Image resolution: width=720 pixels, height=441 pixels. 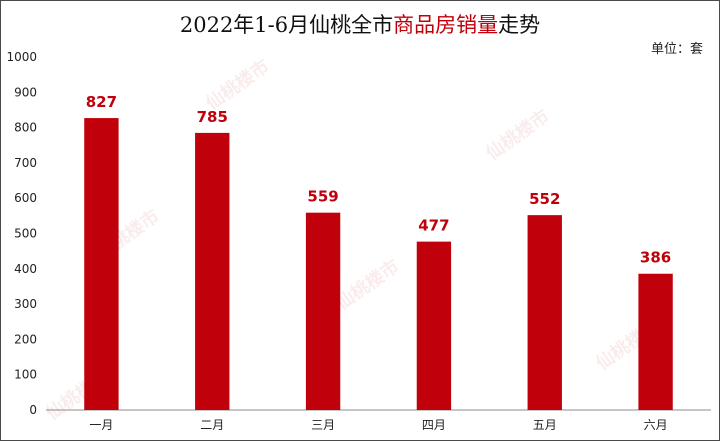 What do you see at coordinates (286, 25) in the screenshot?
I see `title-prefix: 2022年1-6月仙桃全市` at bounding box center [286, 25].